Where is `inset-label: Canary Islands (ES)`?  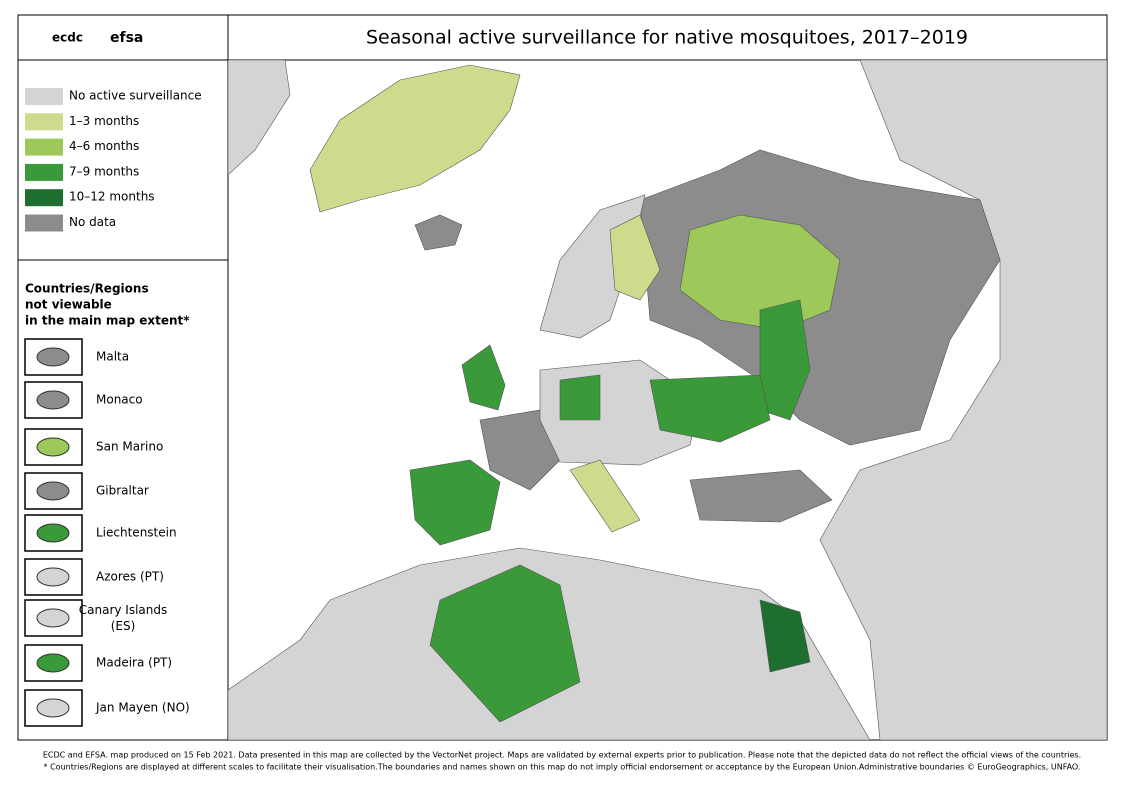
inset-label: Canary Islands (ES) is located at coordinates (123, 618).